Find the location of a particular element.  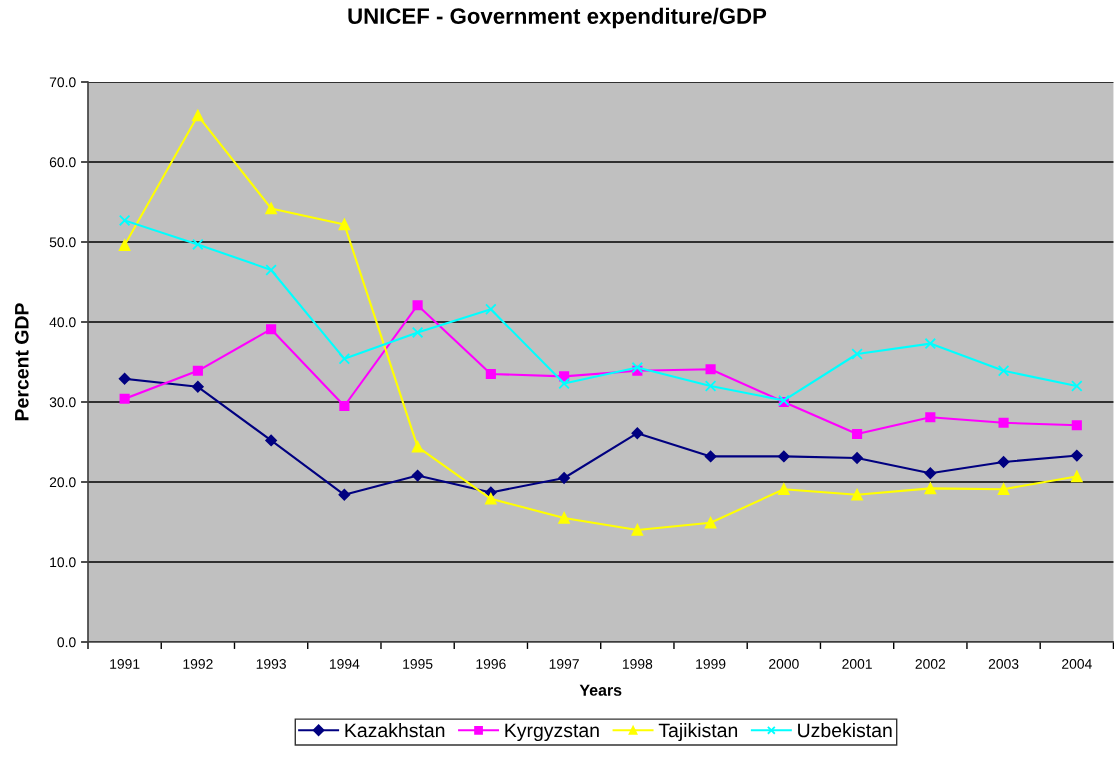

legend-label: Uzbekistan is located at coordinates (845, 730).